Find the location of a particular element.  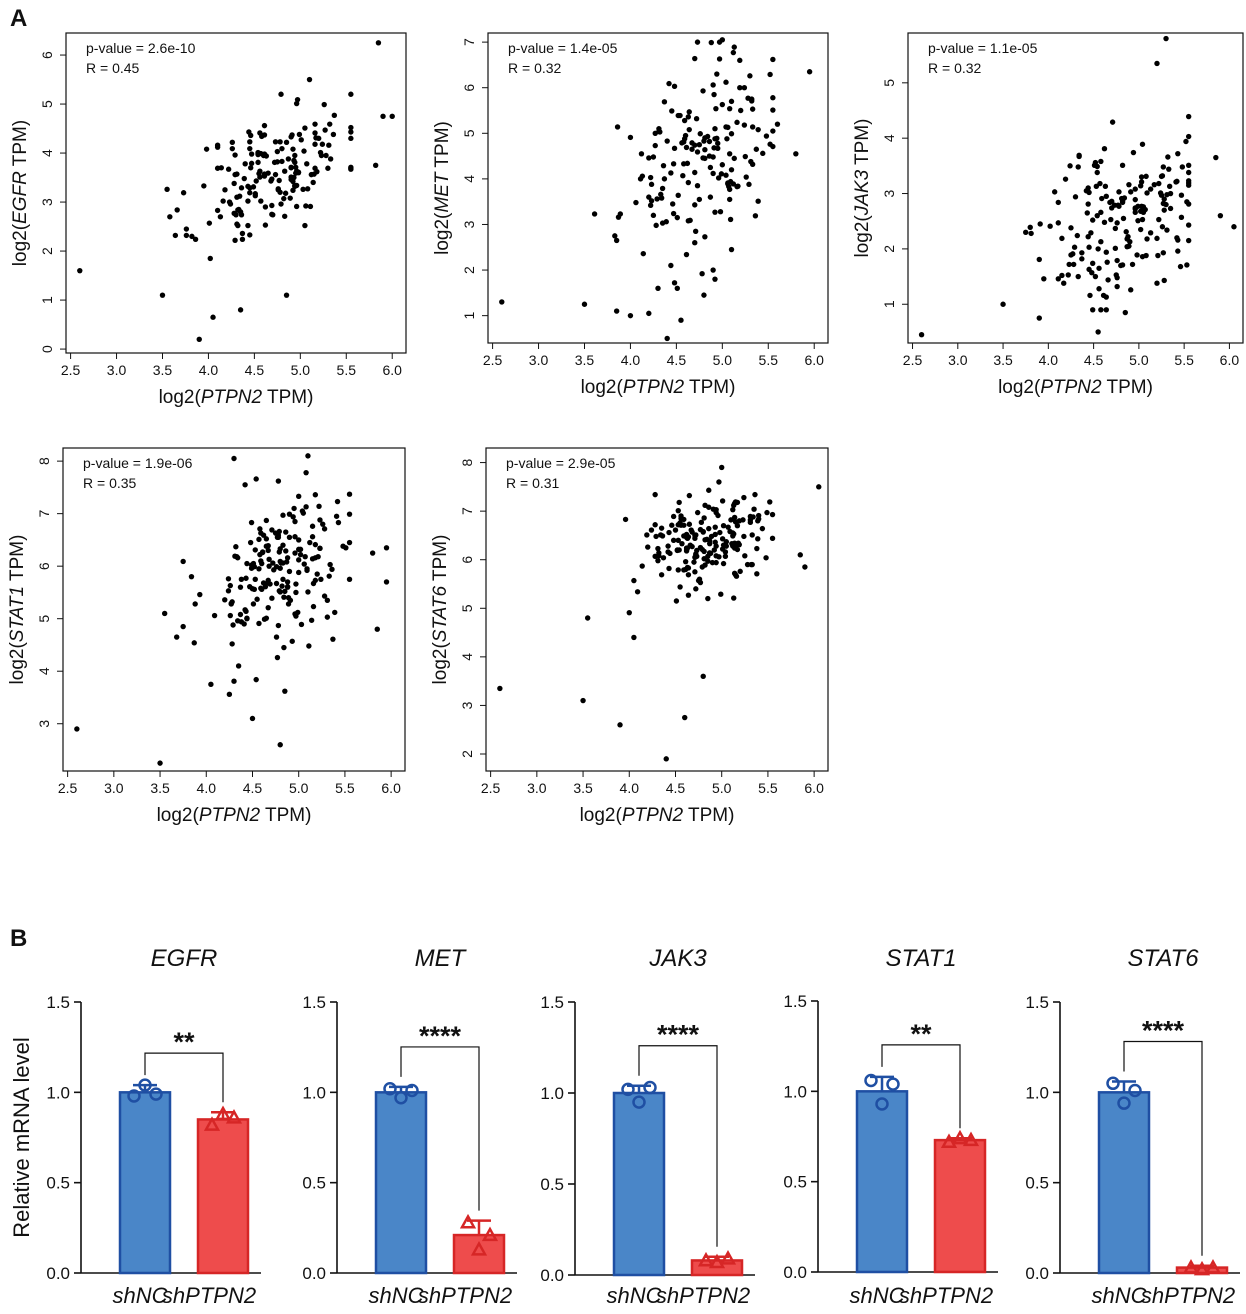

y-tick-label: 3 is located at coordinates (889, 193).